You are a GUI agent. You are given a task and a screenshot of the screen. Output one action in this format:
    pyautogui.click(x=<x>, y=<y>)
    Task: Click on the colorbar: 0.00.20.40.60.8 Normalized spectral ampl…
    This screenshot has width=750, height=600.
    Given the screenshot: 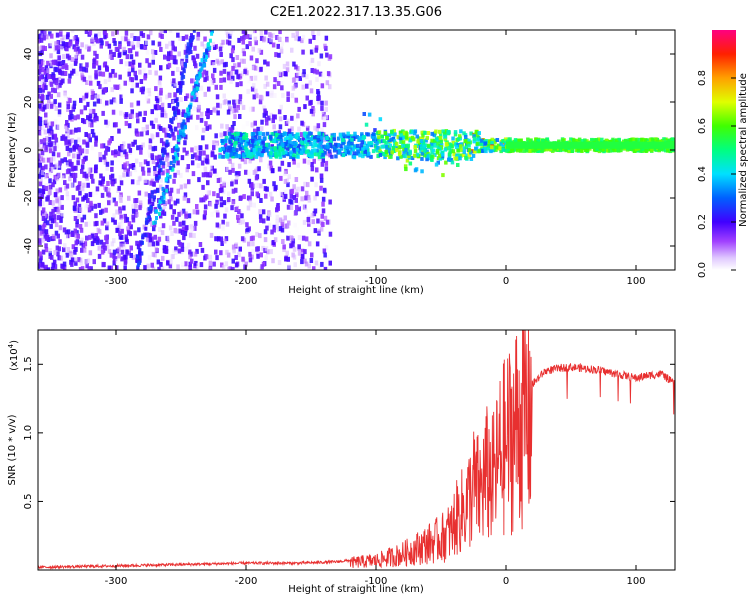 What is the action you would take?
    pyautogui.click(x=723, y=154)
    